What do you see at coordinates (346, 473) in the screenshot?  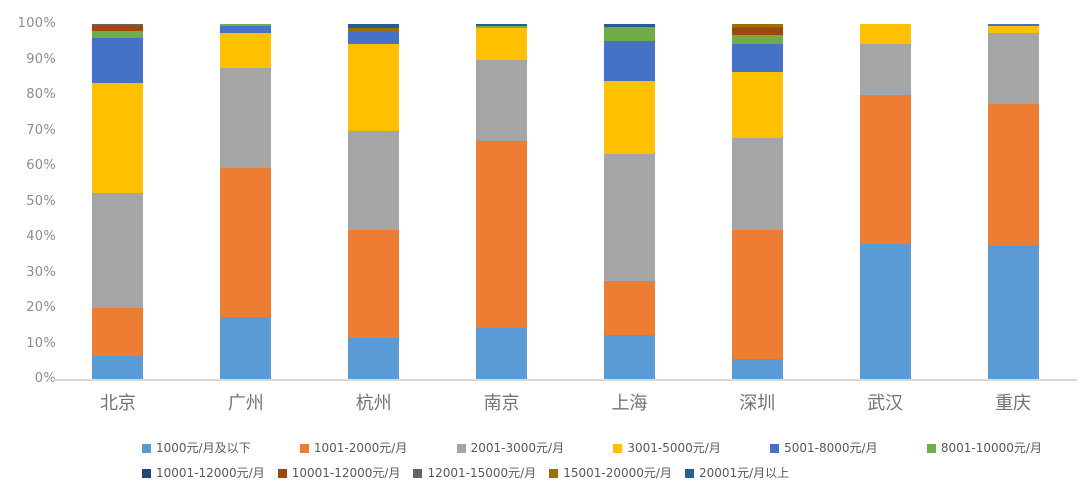 I see `legend-label-s8: 10001-12000元/月` at bounding box center [346, 473].